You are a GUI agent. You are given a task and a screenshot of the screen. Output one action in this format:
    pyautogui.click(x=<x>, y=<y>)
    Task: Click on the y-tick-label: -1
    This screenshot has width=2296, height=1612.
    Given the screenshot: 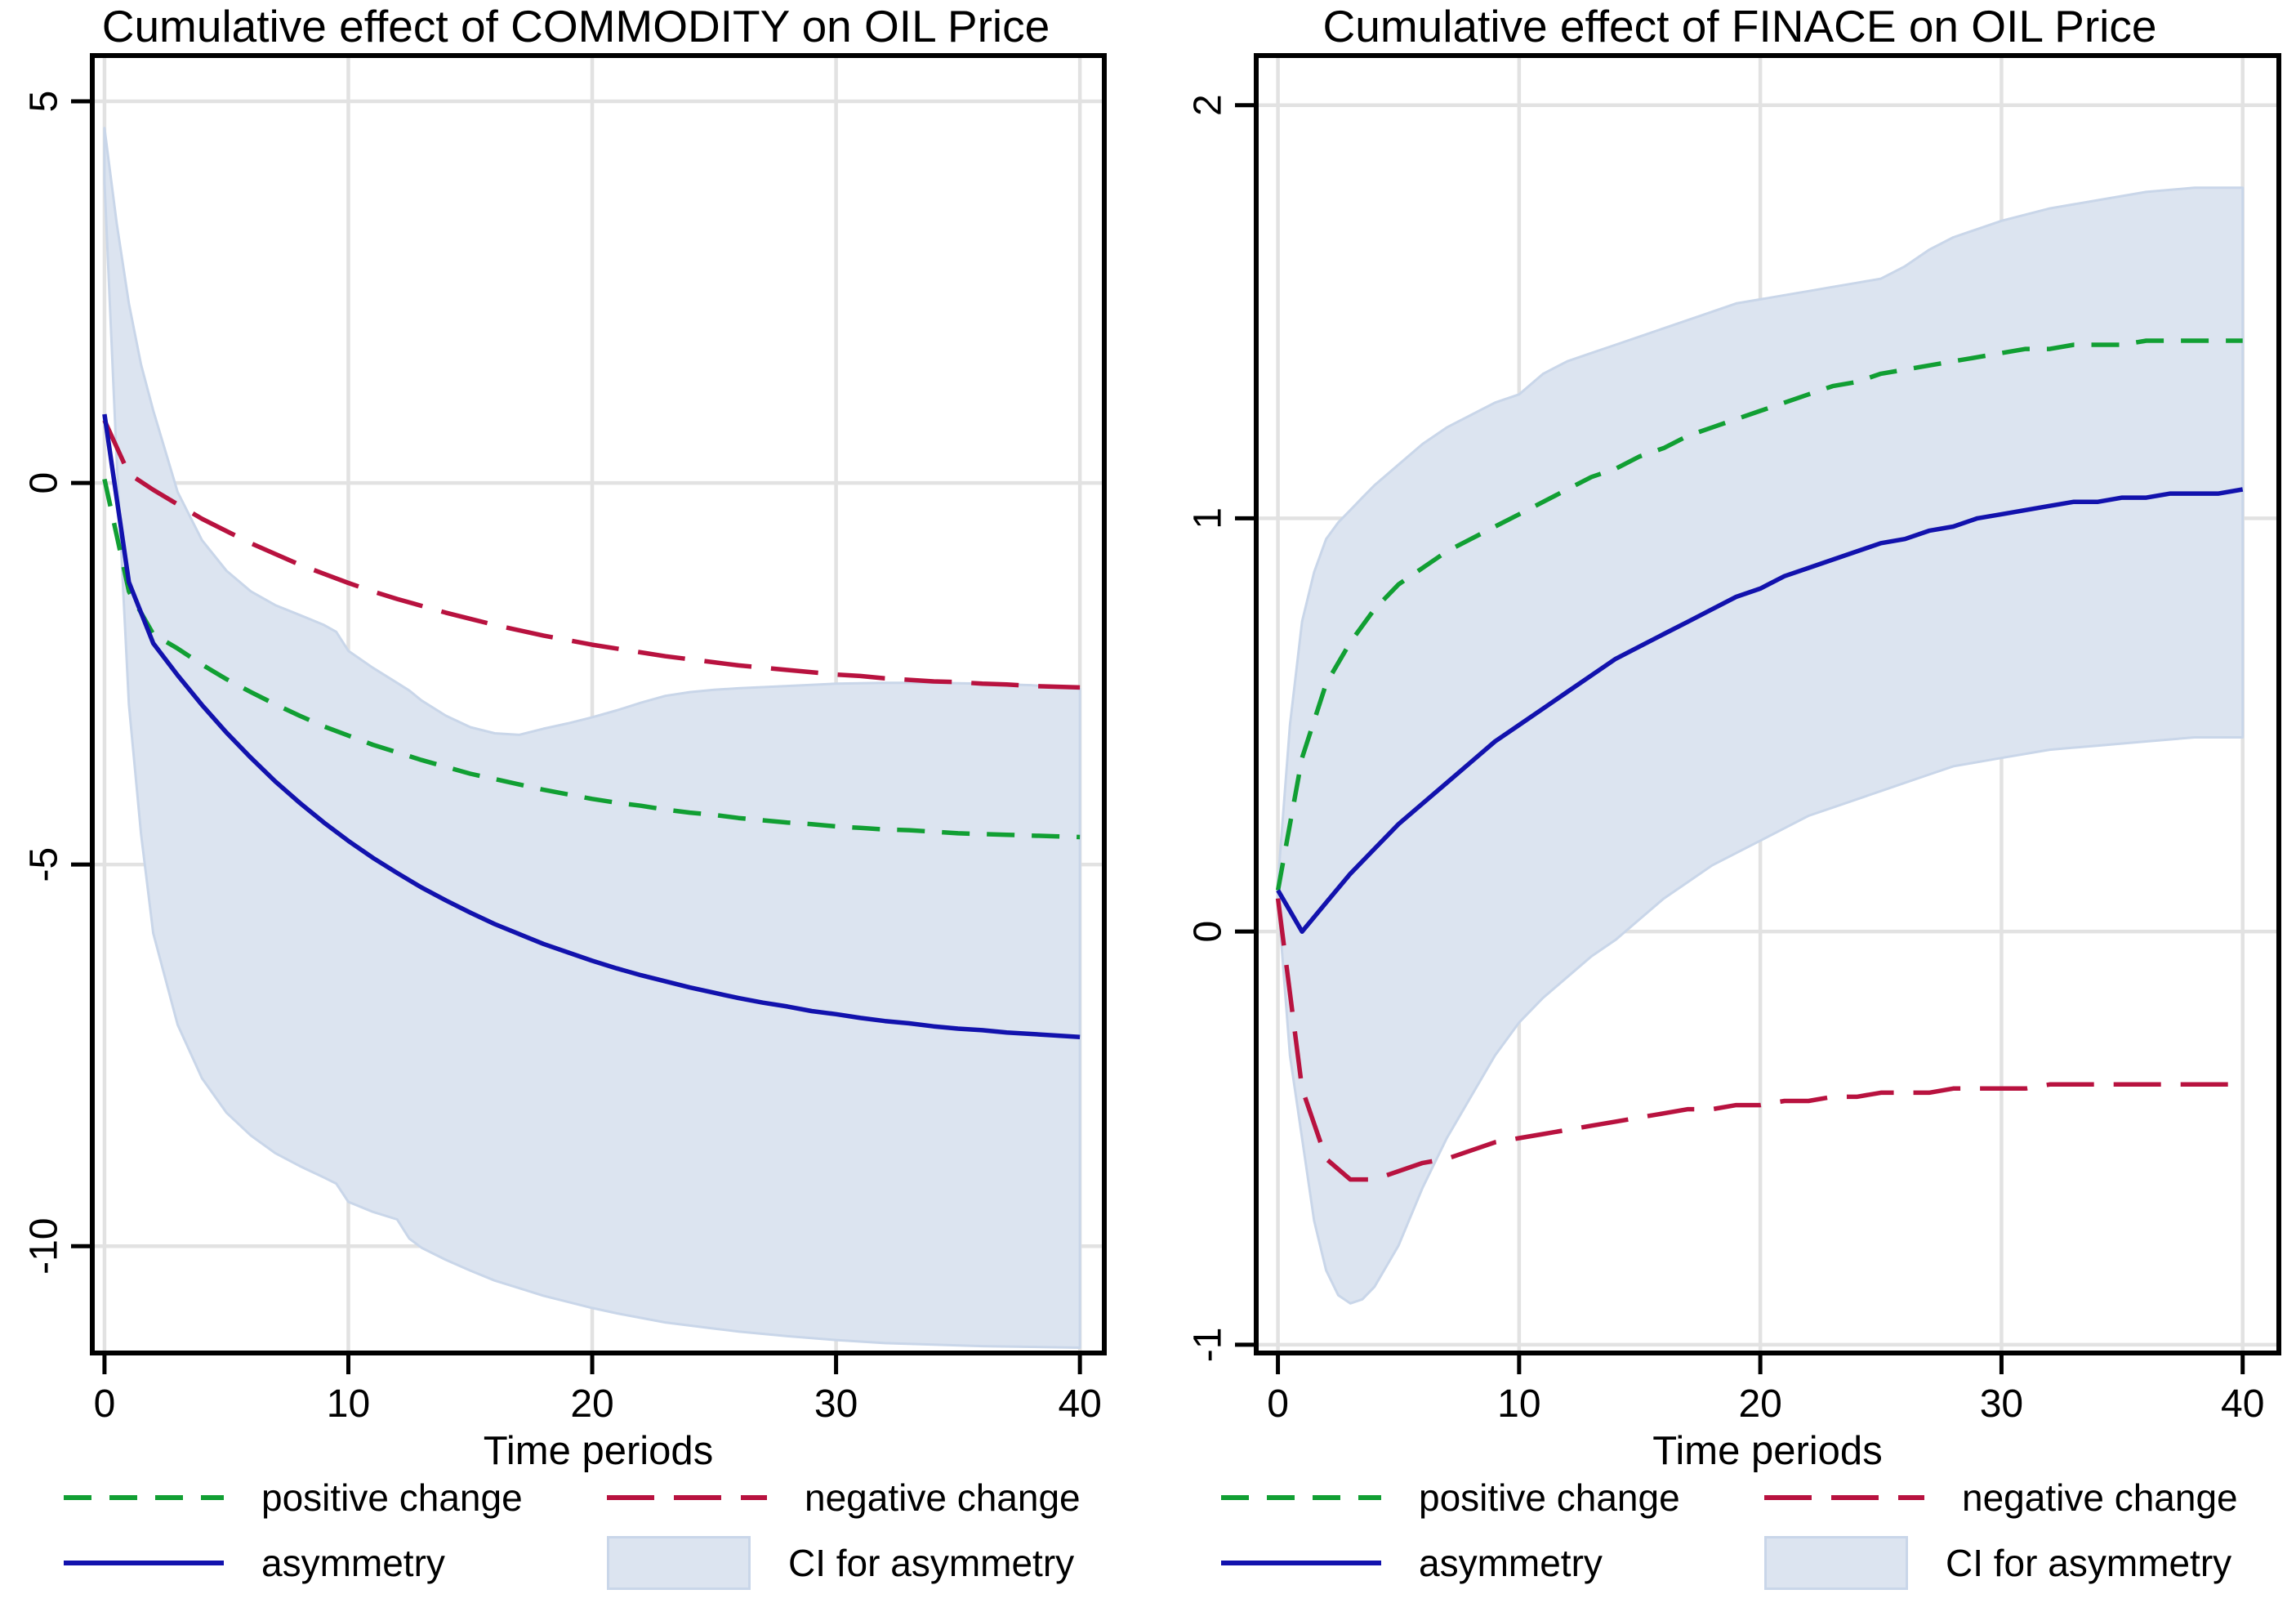 What is the action you would take?
    pyautogui.click(x=1208, y=1345)
    